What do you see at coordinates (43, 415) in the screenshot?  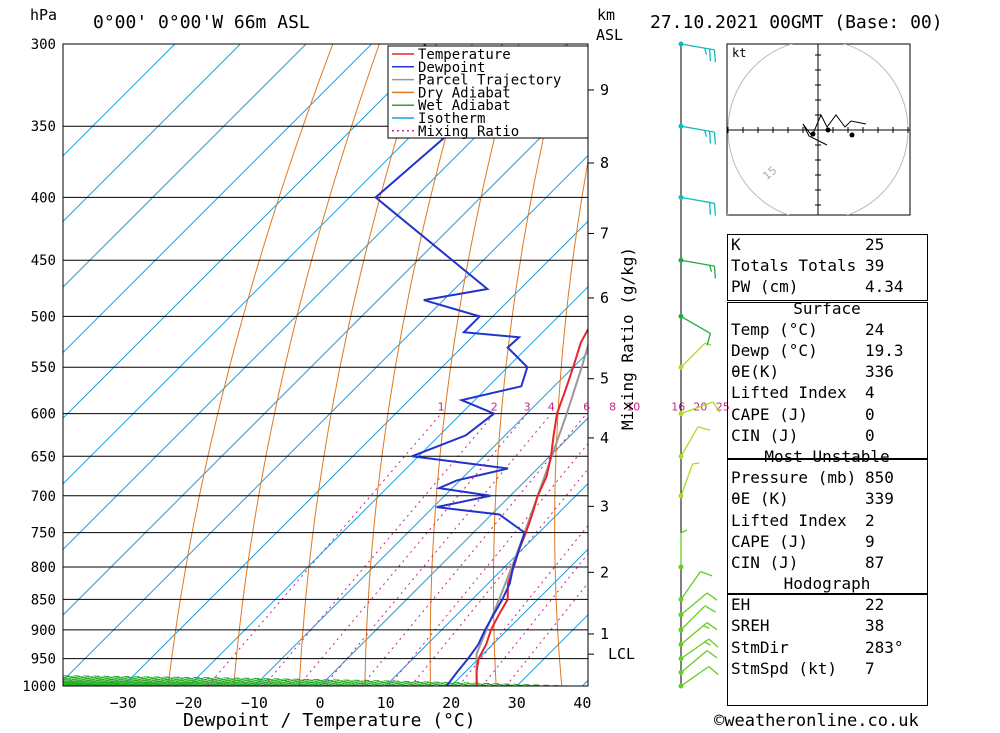 I see `pressure-tick-label: 600` at bounding box center [43, 415].